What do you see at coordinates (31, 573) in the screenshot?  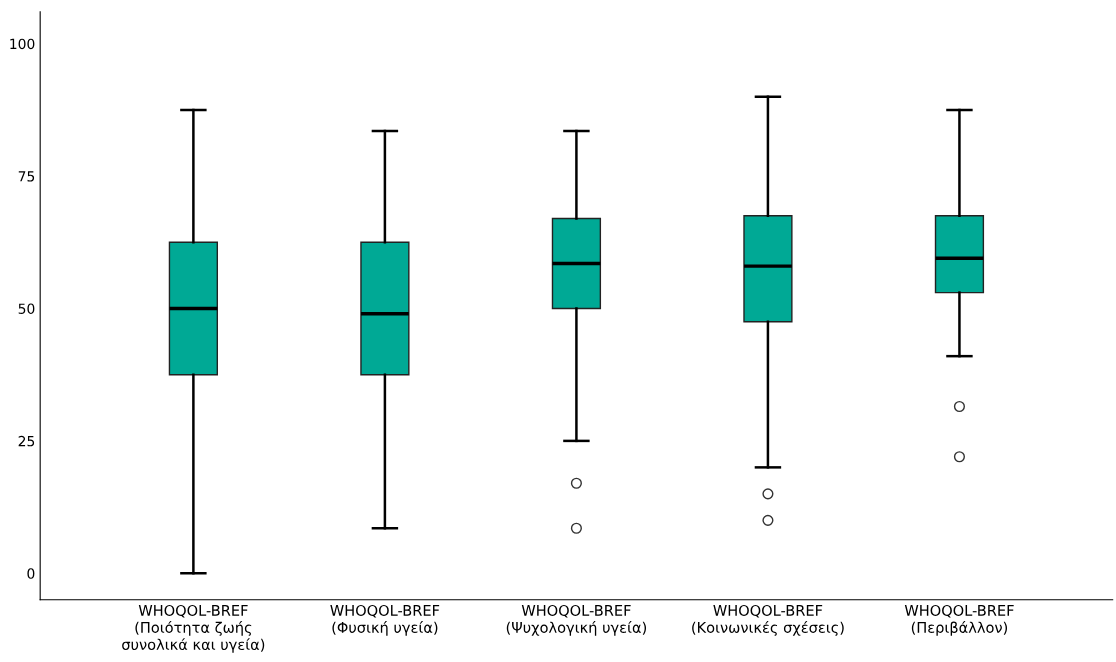 I see `y-tick-label: 0` at bounding box center [31, 573].